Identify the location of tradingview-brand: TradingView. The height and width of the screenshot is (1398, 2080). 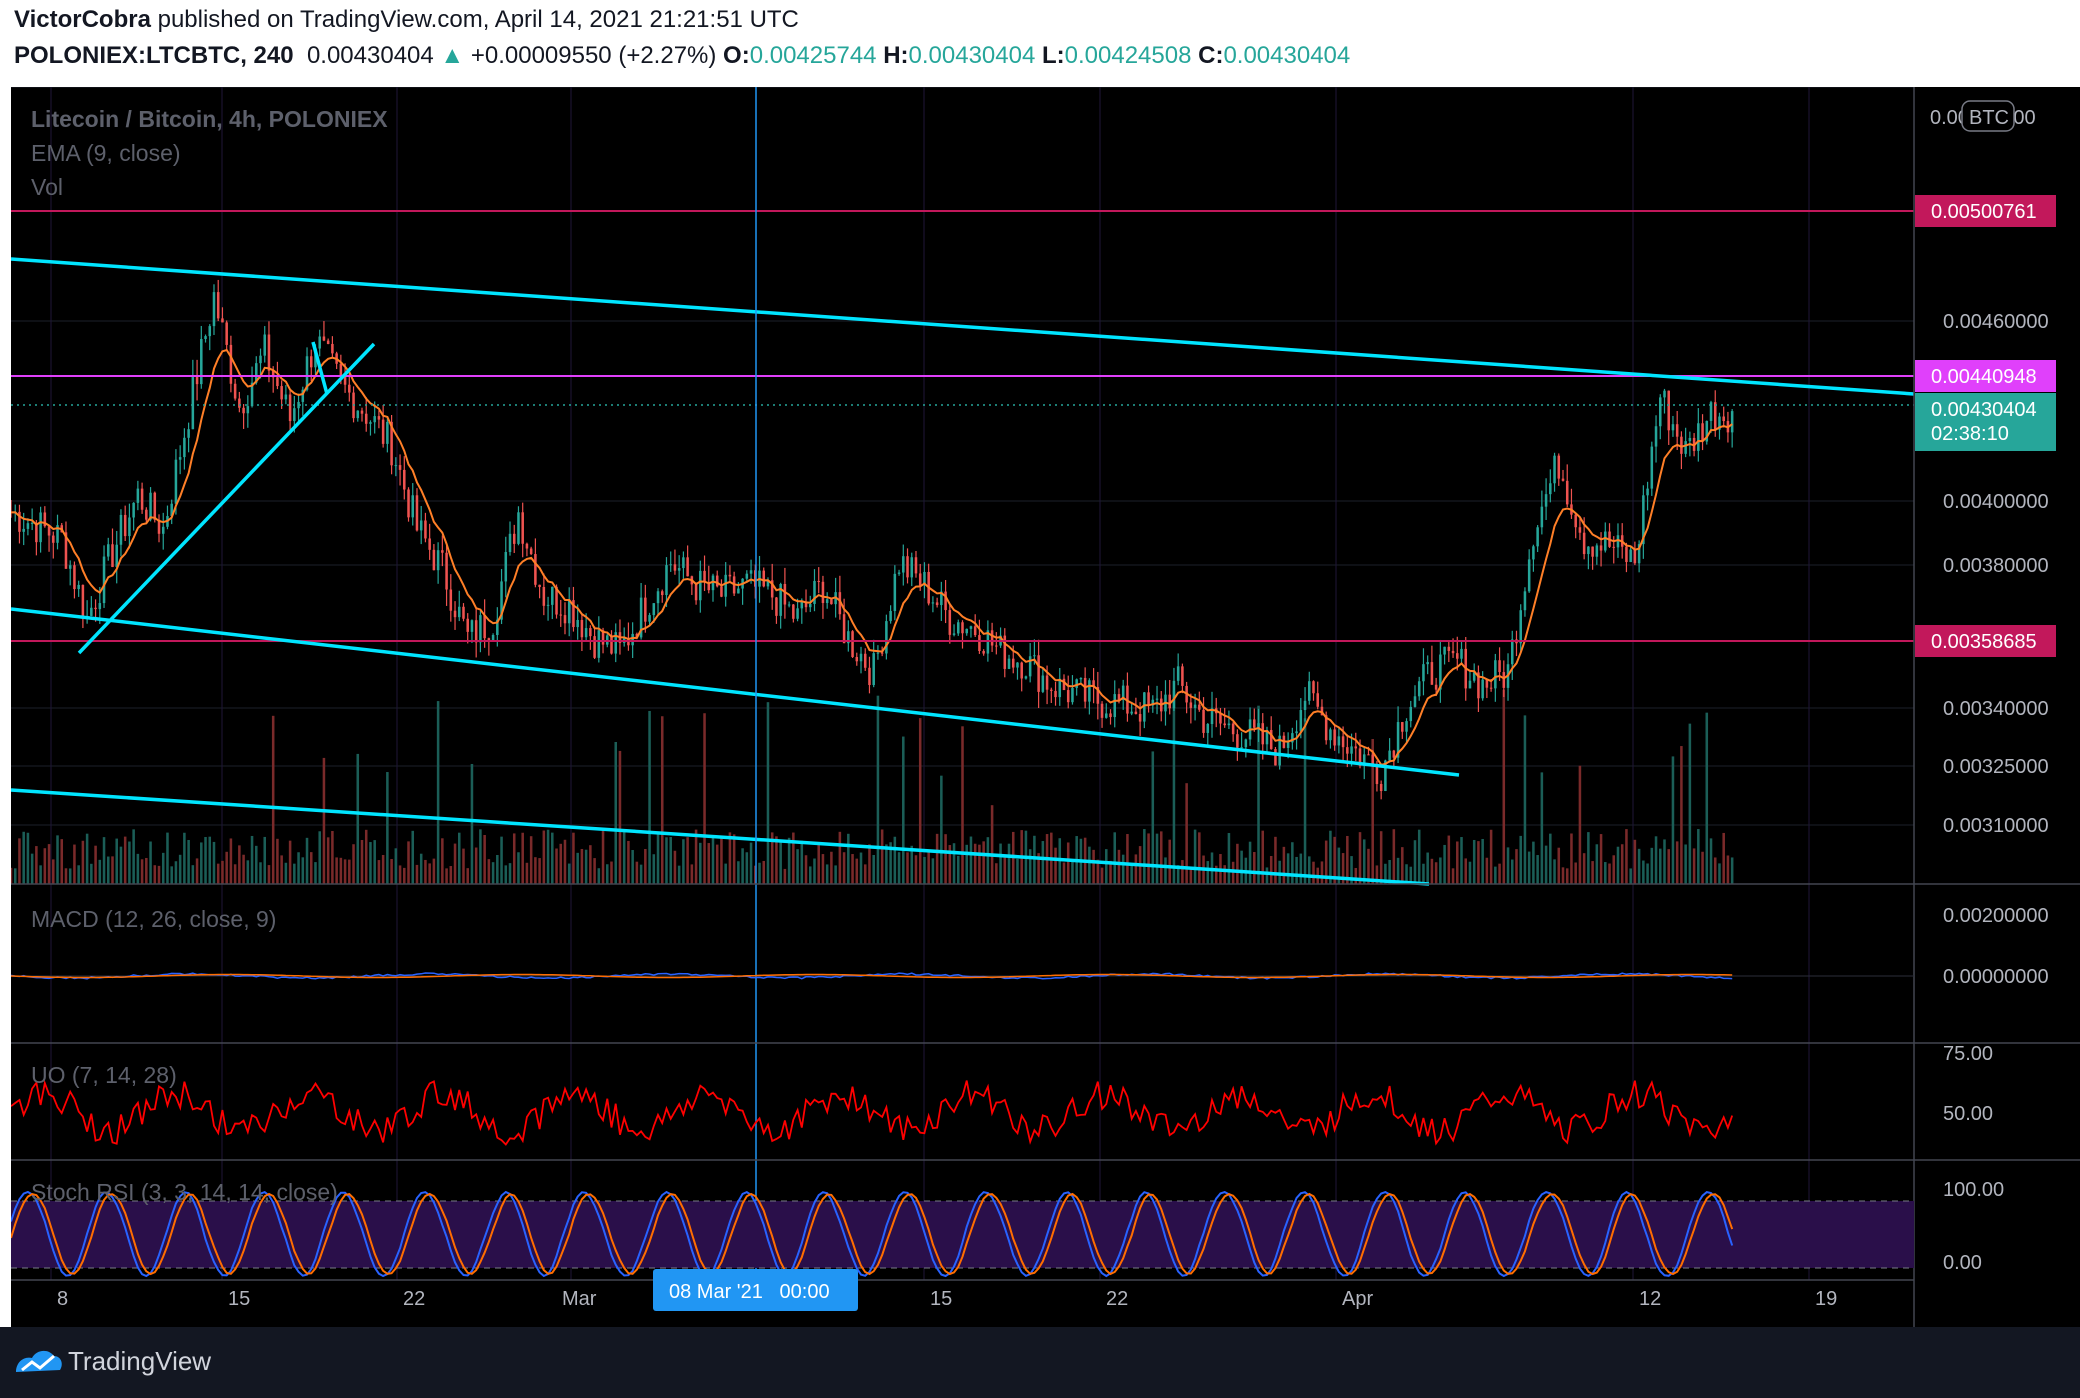
(140, 1361).